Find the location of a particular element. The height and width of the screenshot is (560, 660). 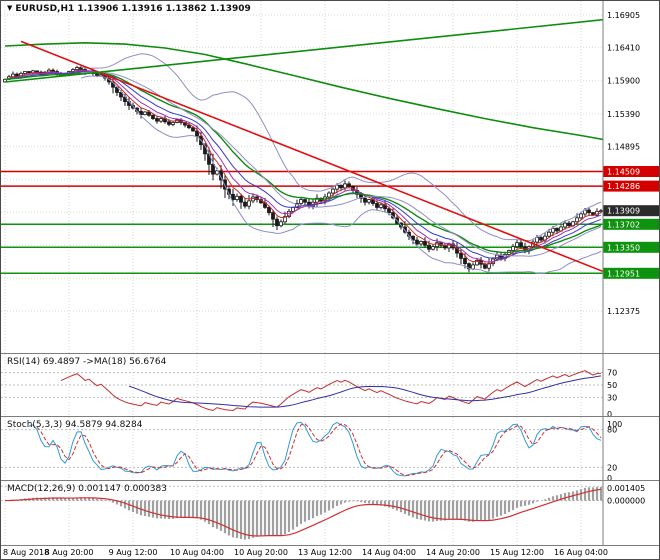

stoch-indicator-label: Stoch(5,3,3) 94.5879 94.8284 is located at coordinates (75, 425).